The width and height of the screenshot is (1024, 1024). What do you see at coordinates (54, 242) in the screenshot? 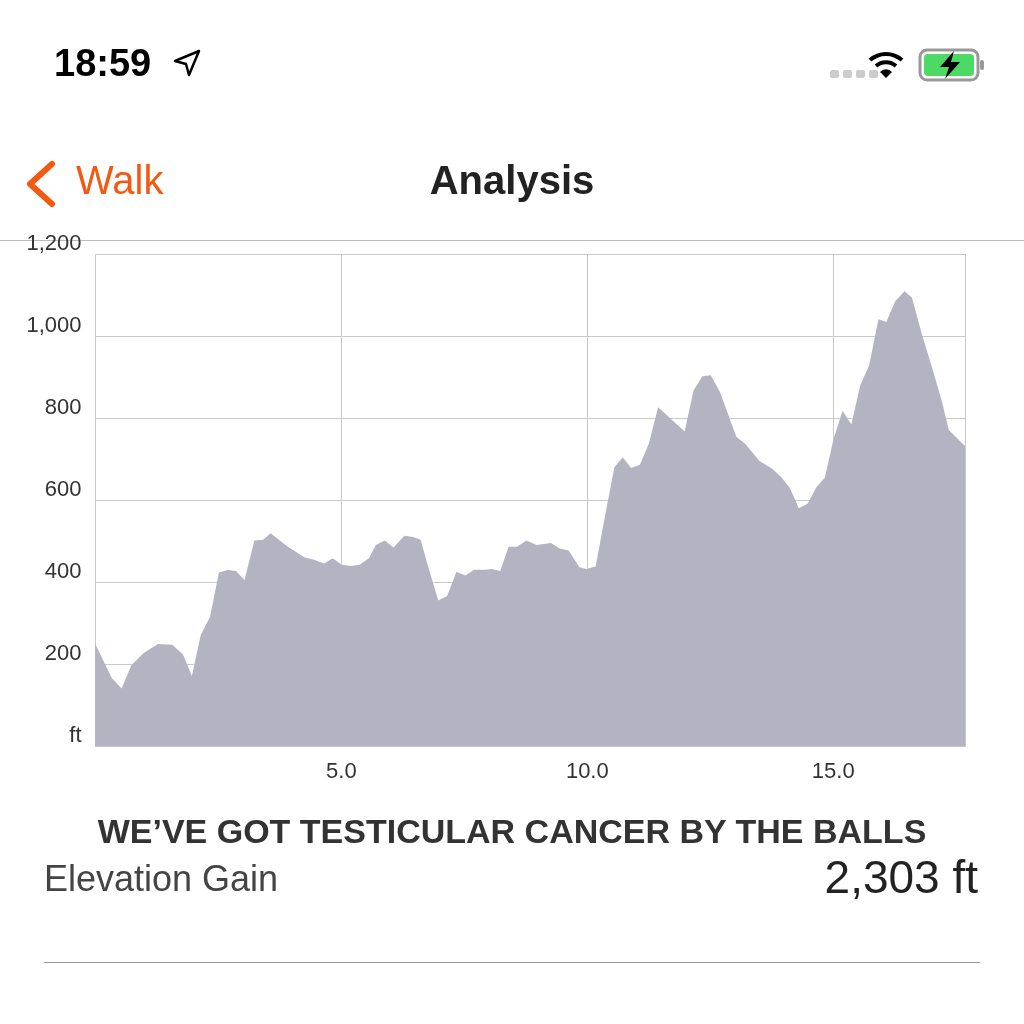
I see `y-tick-label: 1,200` at bounding box center [54, 242].